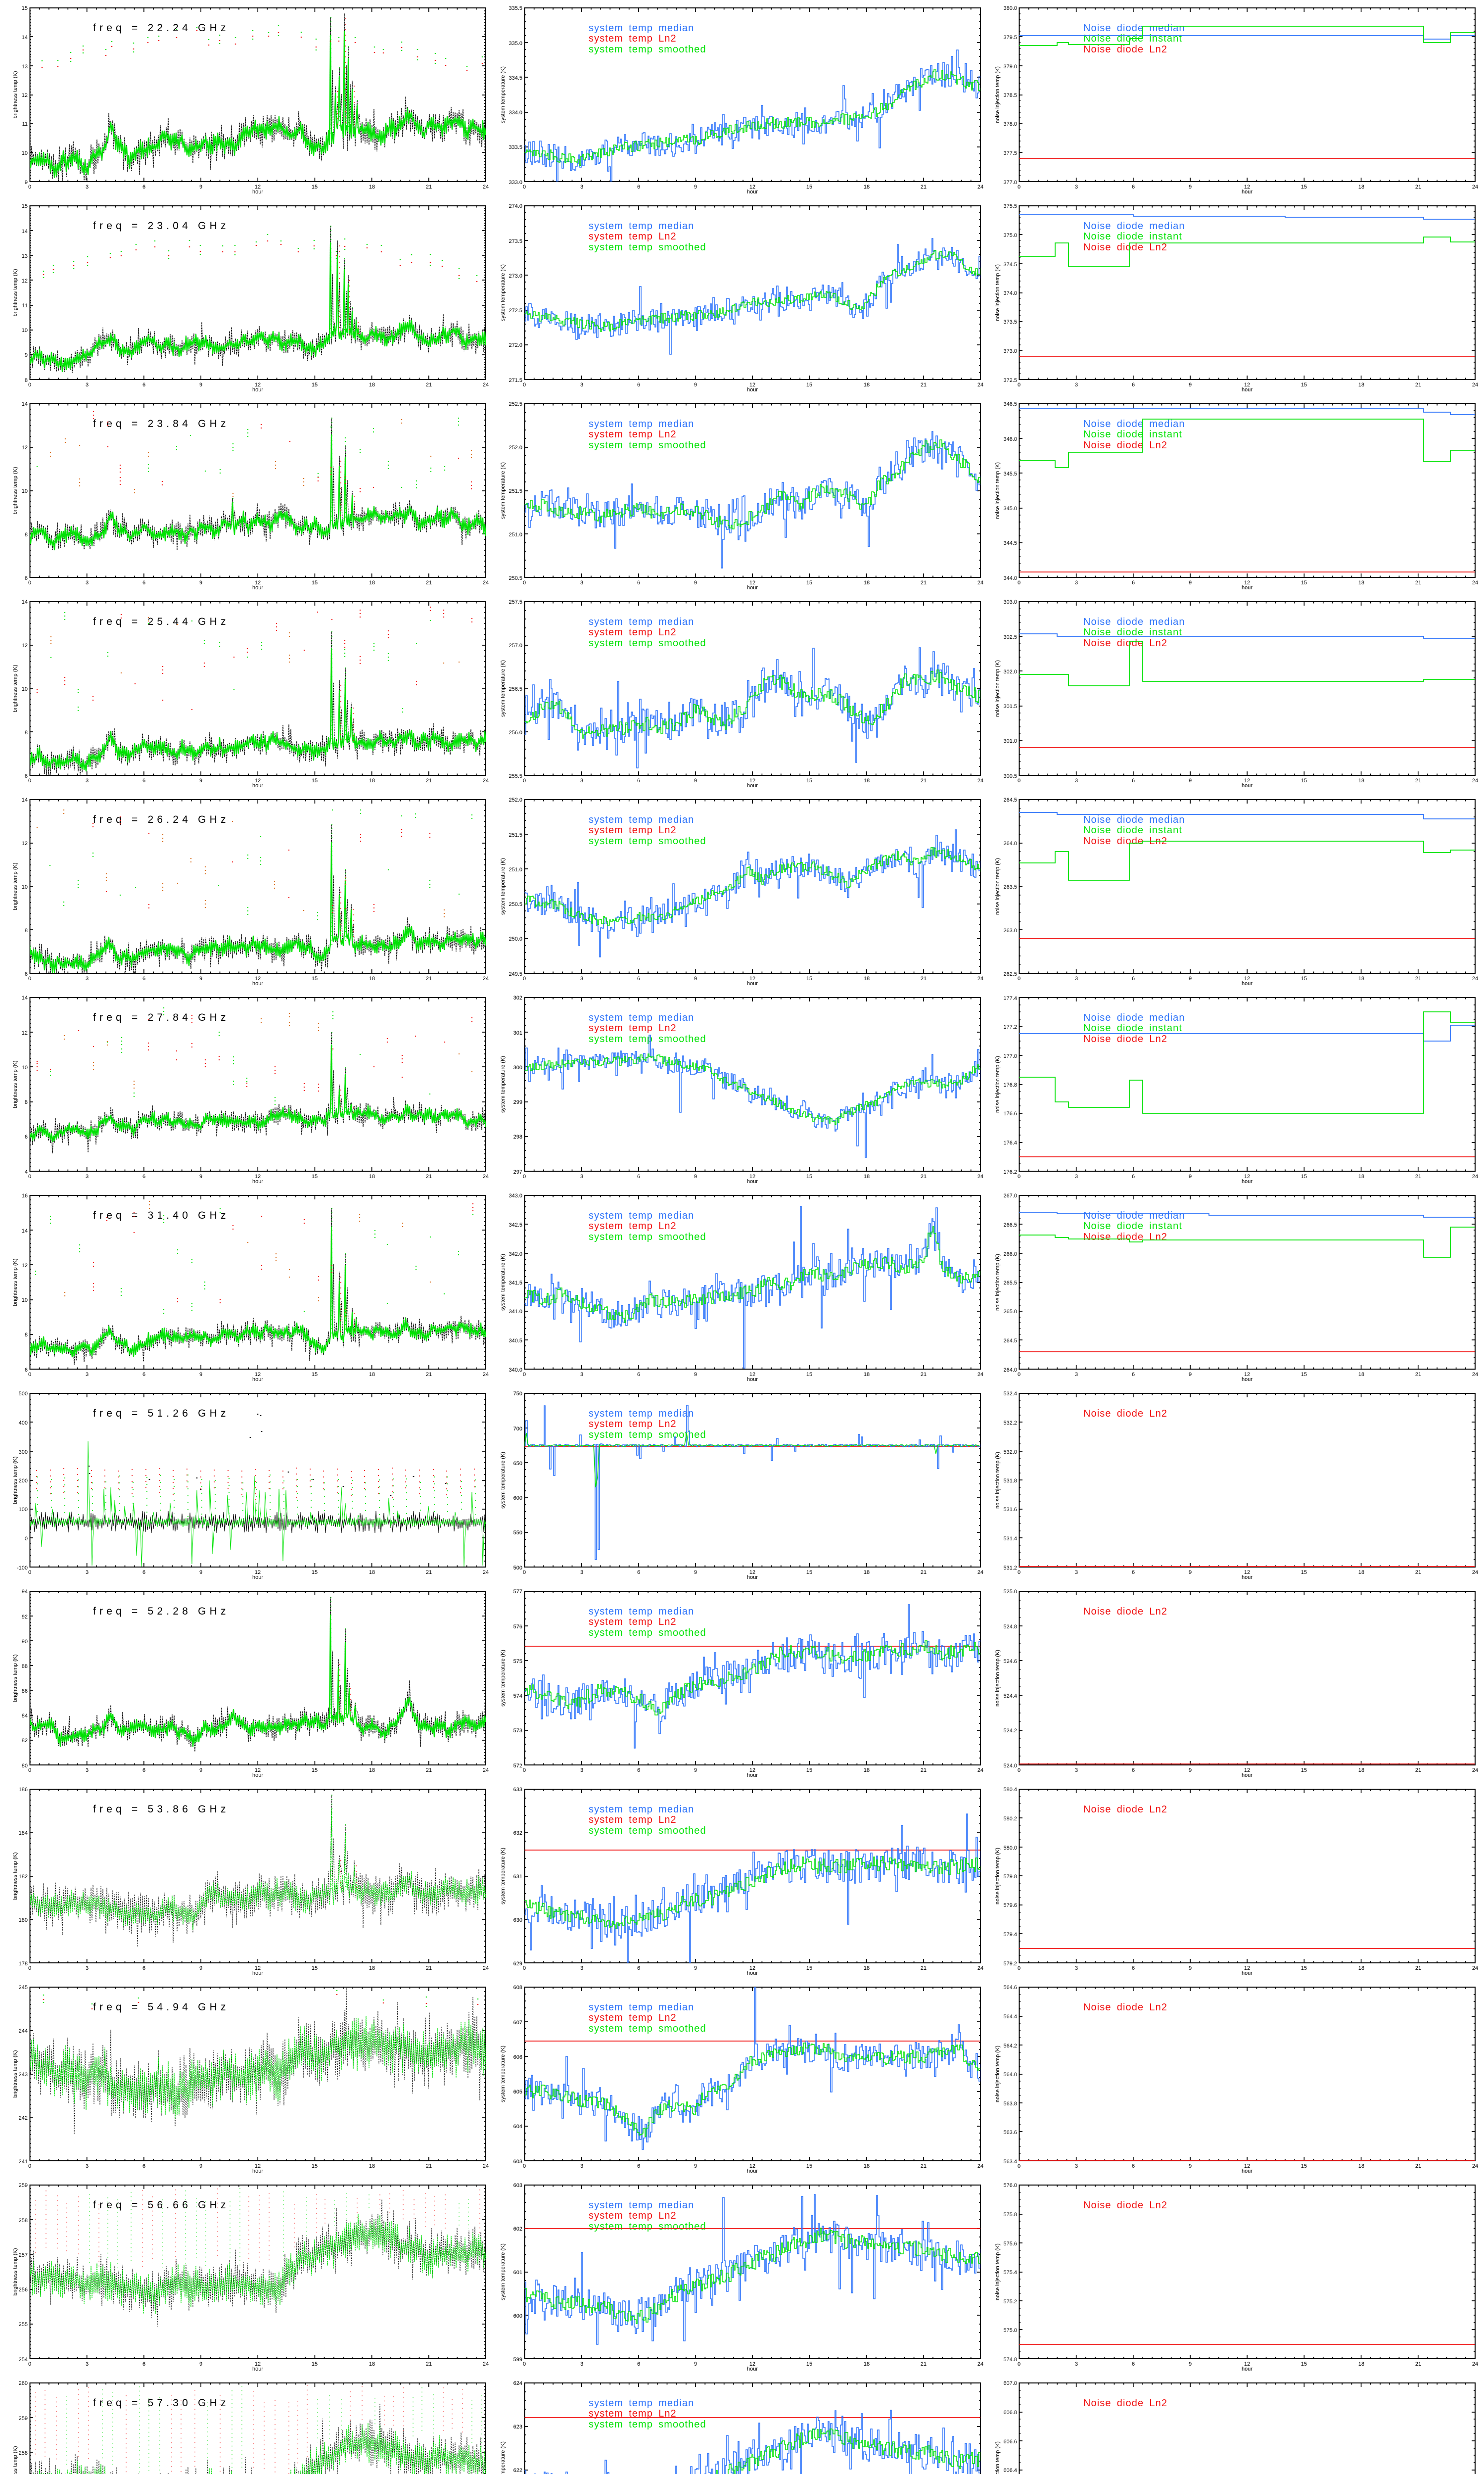  I want to click on svg-text: 340.0, so click(515, 1370).